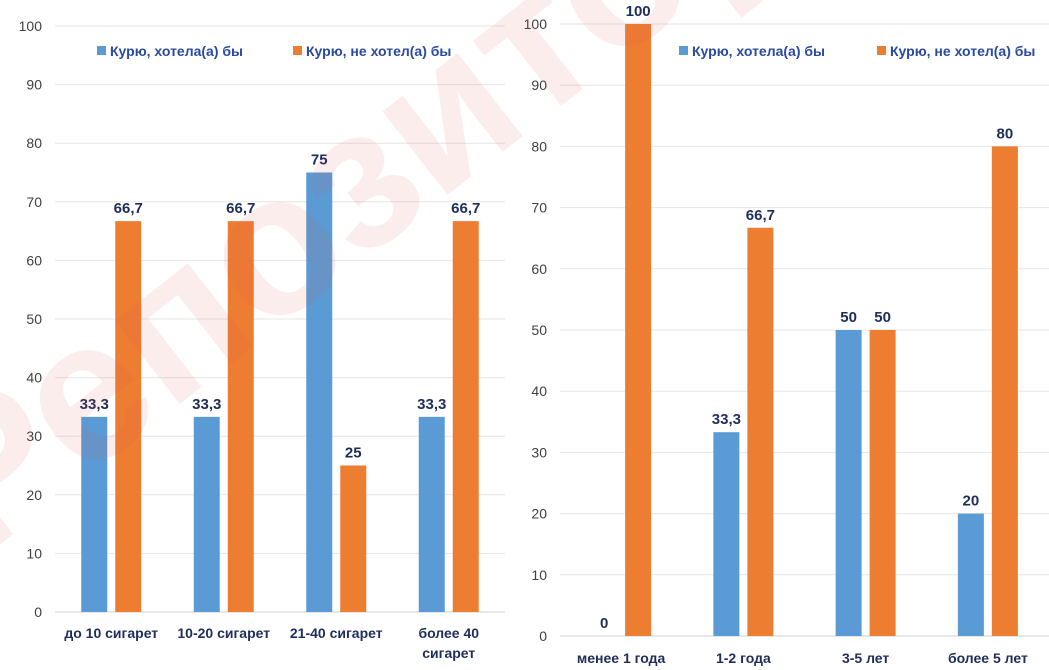 The width and height of the screenshot is (1049, 670). What do you see at coordinates (743, 658) in the screenshot?
I see `category-label: 1-2 года` at bounding box center [743, 658].